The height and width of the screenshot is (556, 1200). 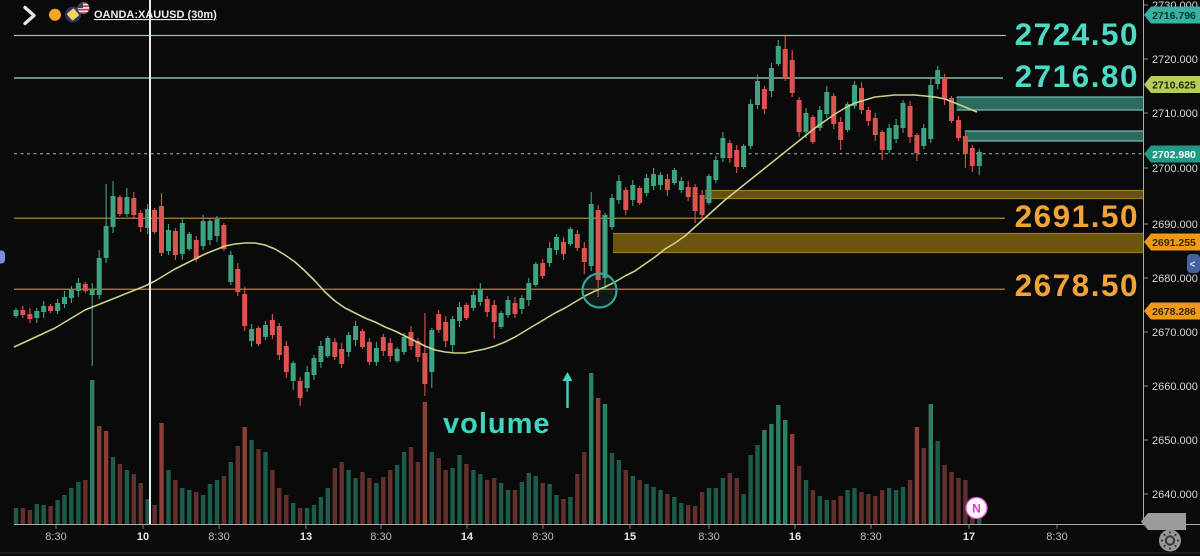 I want to click on svg-text: 15, so click(x=630, y=537).